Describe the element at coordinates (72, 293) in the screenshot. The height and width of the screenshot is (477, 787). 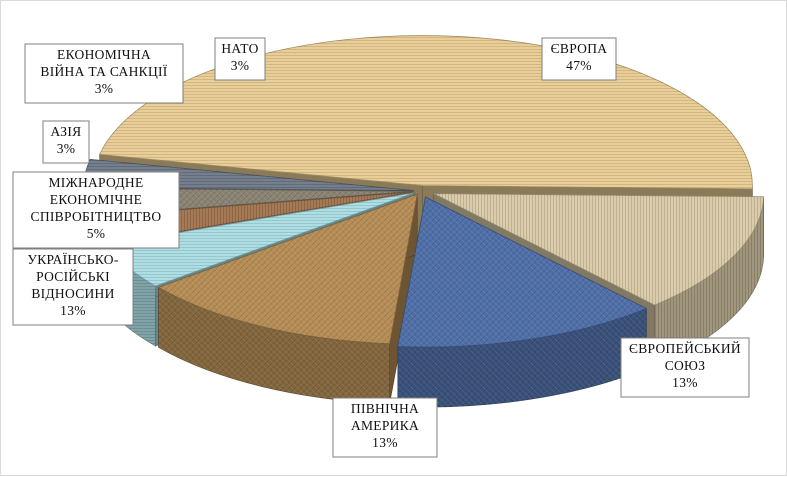
I see `slice-name-label: ВІДНОСИНИ` at that location.